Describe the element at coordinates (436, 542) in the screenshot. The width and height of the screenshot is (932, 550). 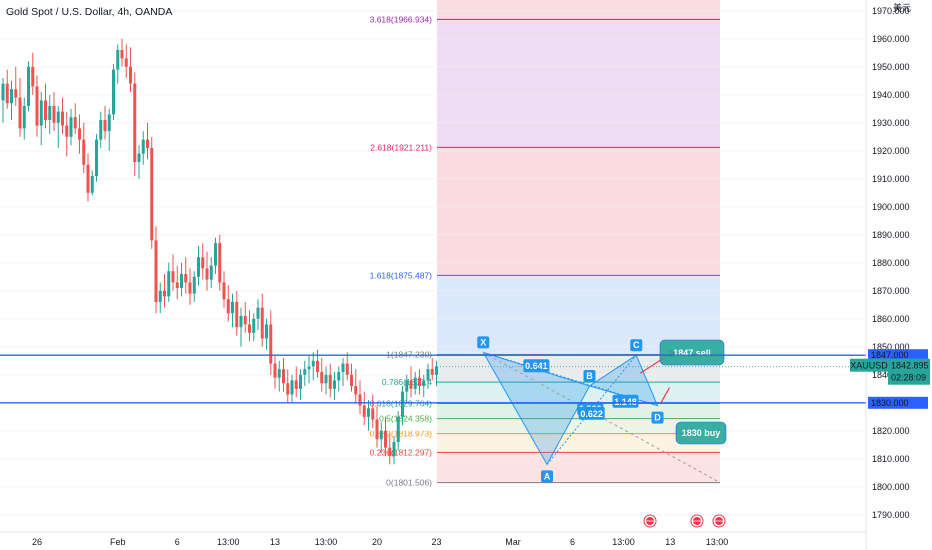
I see `x-tick-label: 23` at that location.